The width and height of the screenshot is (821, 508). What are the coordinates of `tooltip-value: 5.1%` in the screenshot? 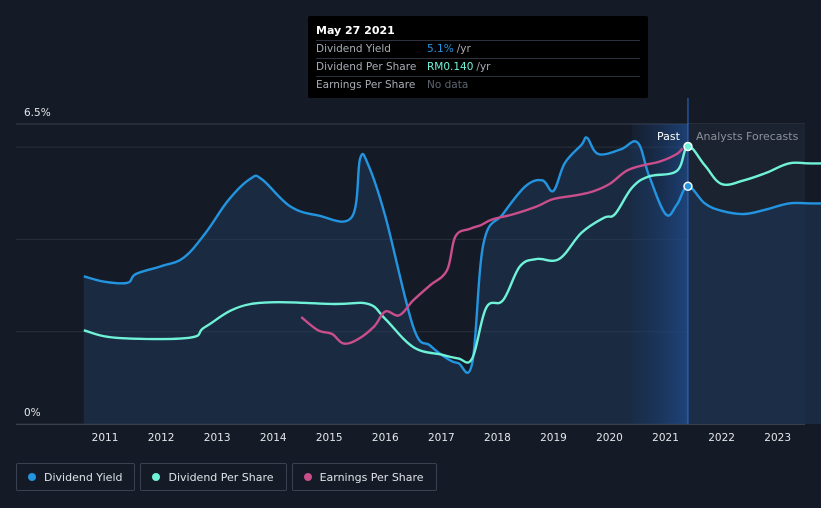 It's located at (440, 49).